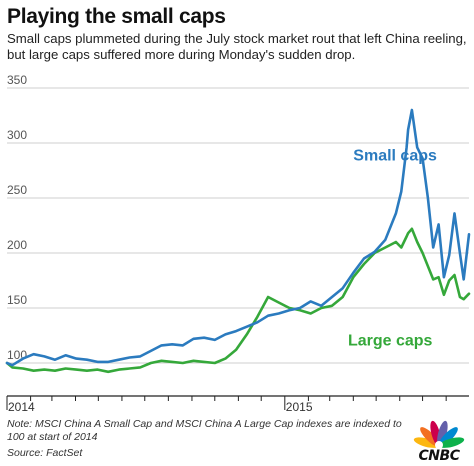  What do you see at coordinates (439, 456) in the screenshot?
I see `logo-wordmark: CNBC` at bounding box center [439, 456].